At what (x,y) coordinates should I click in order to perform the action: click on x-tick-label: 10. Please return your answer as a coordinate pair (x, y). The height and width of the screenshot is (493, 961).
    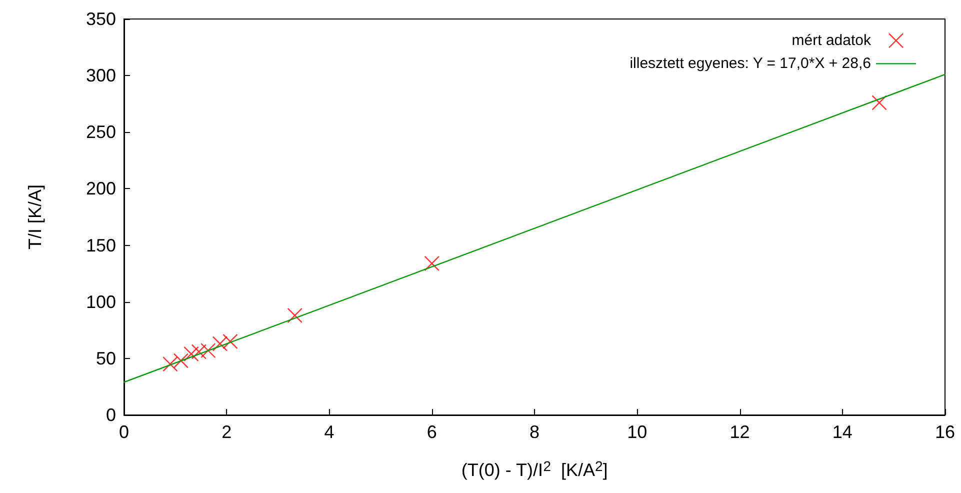
    Looking at the image, I should click on (637, 432).